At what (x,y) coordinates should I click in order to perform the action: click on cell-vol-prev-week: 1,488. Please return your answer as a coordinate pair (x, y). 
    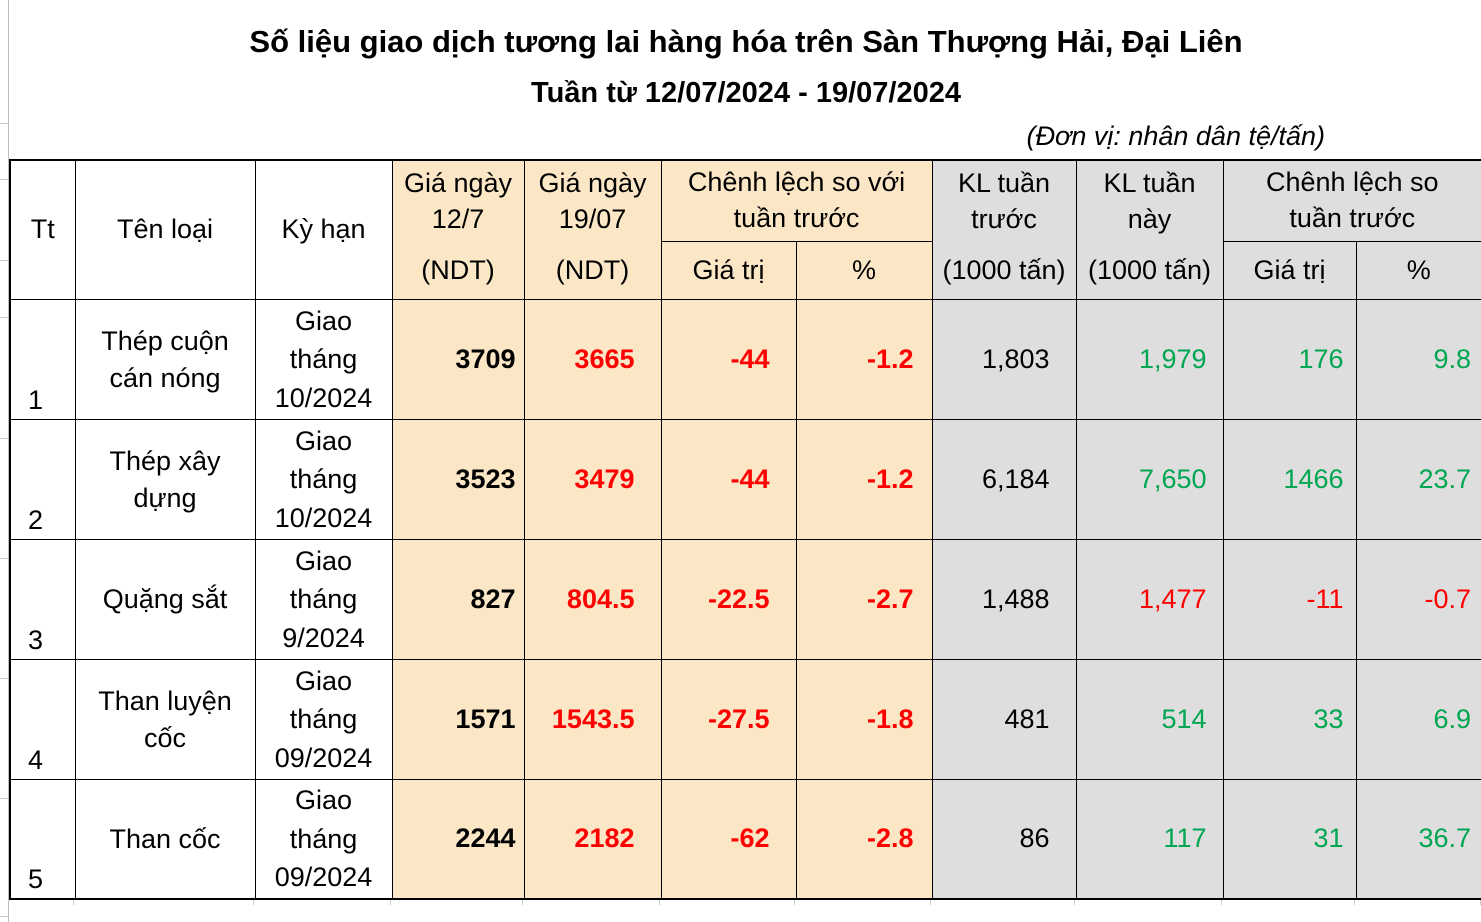
    Looking at the image, I should click on (1004, 599).